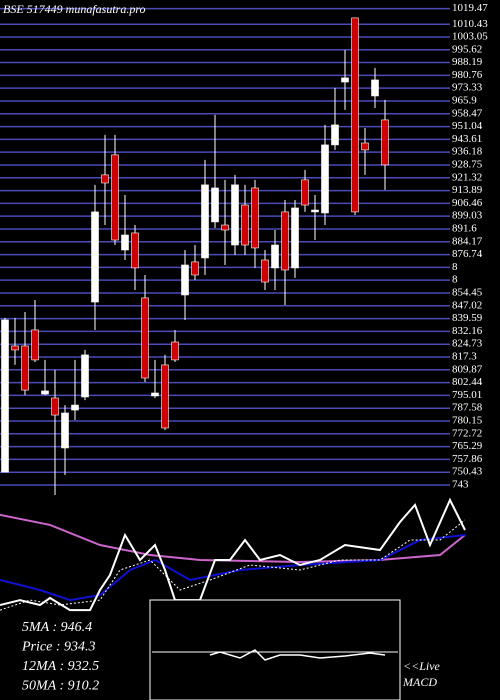 This screenshot has height=700, width=500. What do you see at coordinates (467, 126) in the screenshot?
I see `y-tick-label: 951.04` at bounding box center [467, 126].